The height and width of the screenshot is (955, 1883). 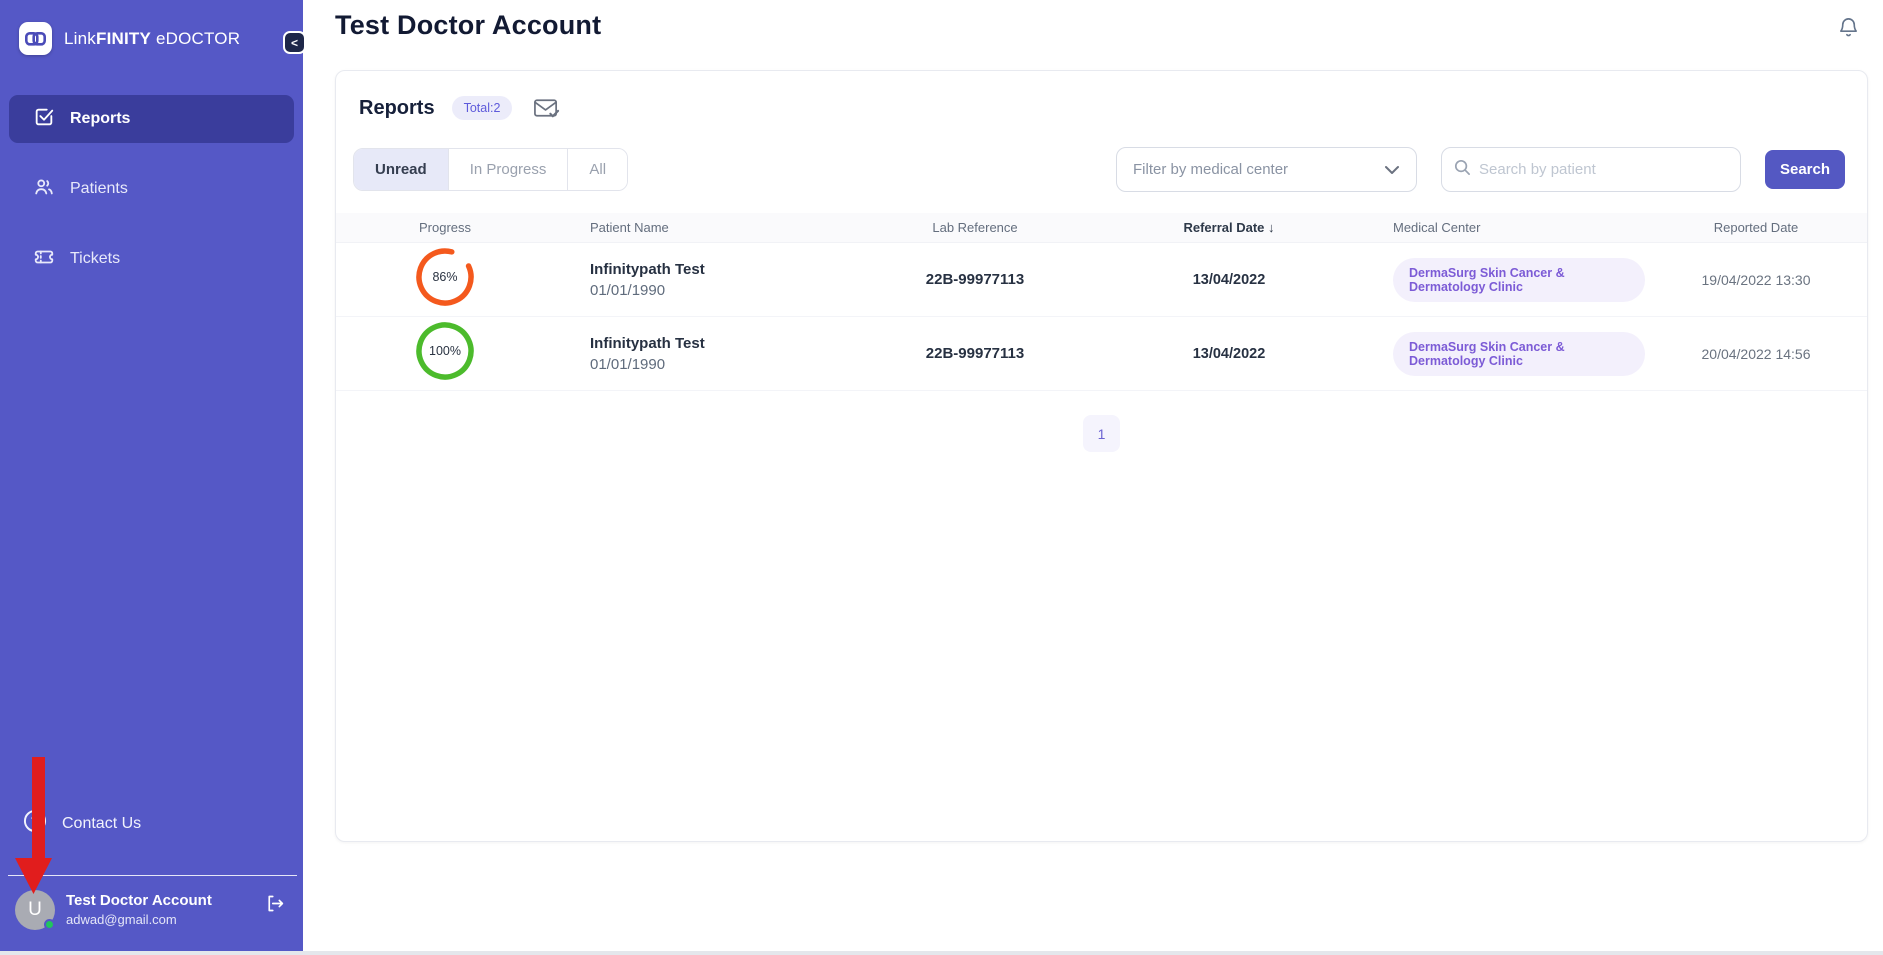 I want to click on sort-desc-icon: ↓, so click(x=1271, y=227).